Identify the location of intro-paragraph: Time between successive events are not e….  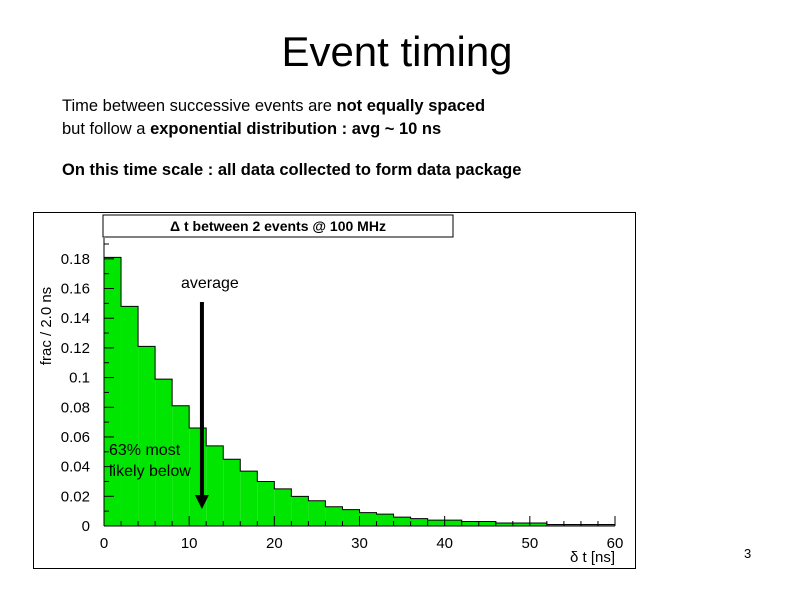
(322, 118).